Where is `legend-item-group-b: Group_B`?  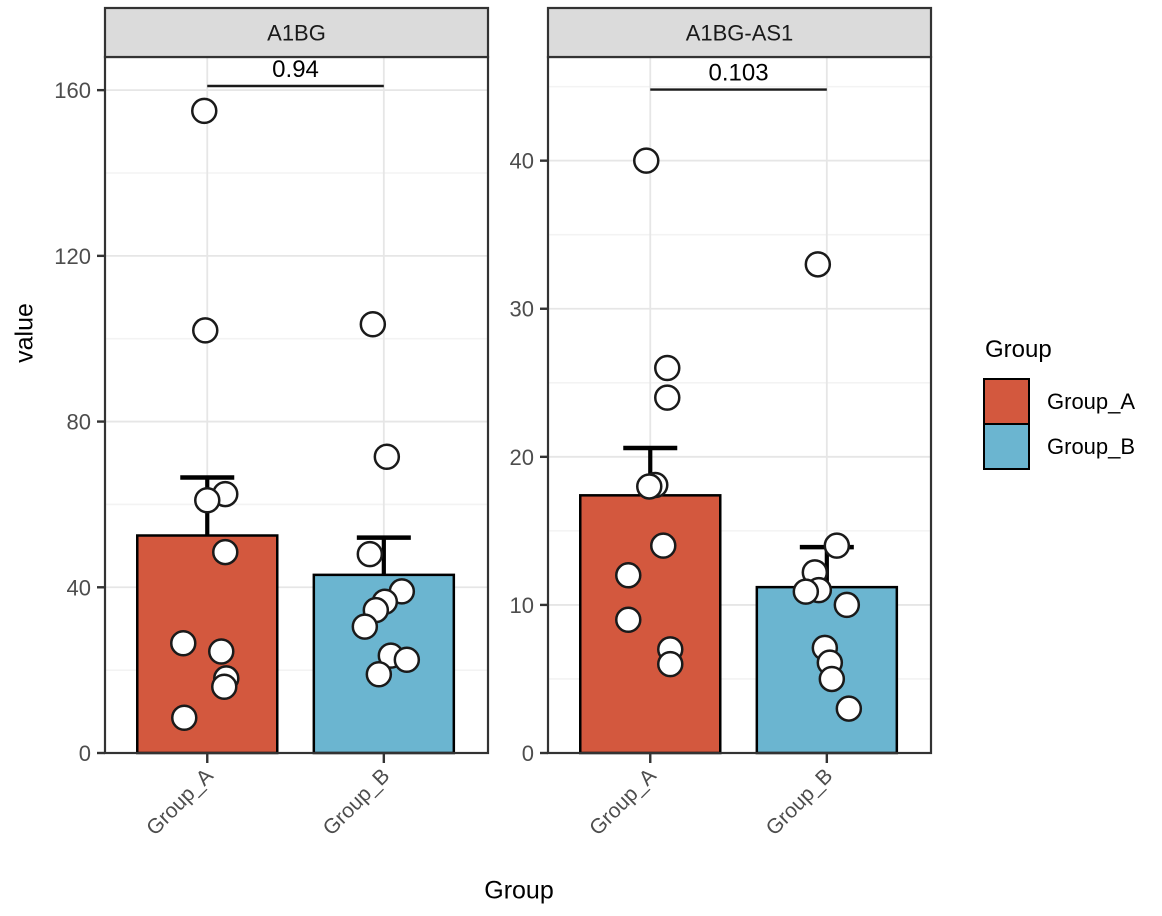
legend-item-group-b: Group_B is located at coordinates (1059, 446).